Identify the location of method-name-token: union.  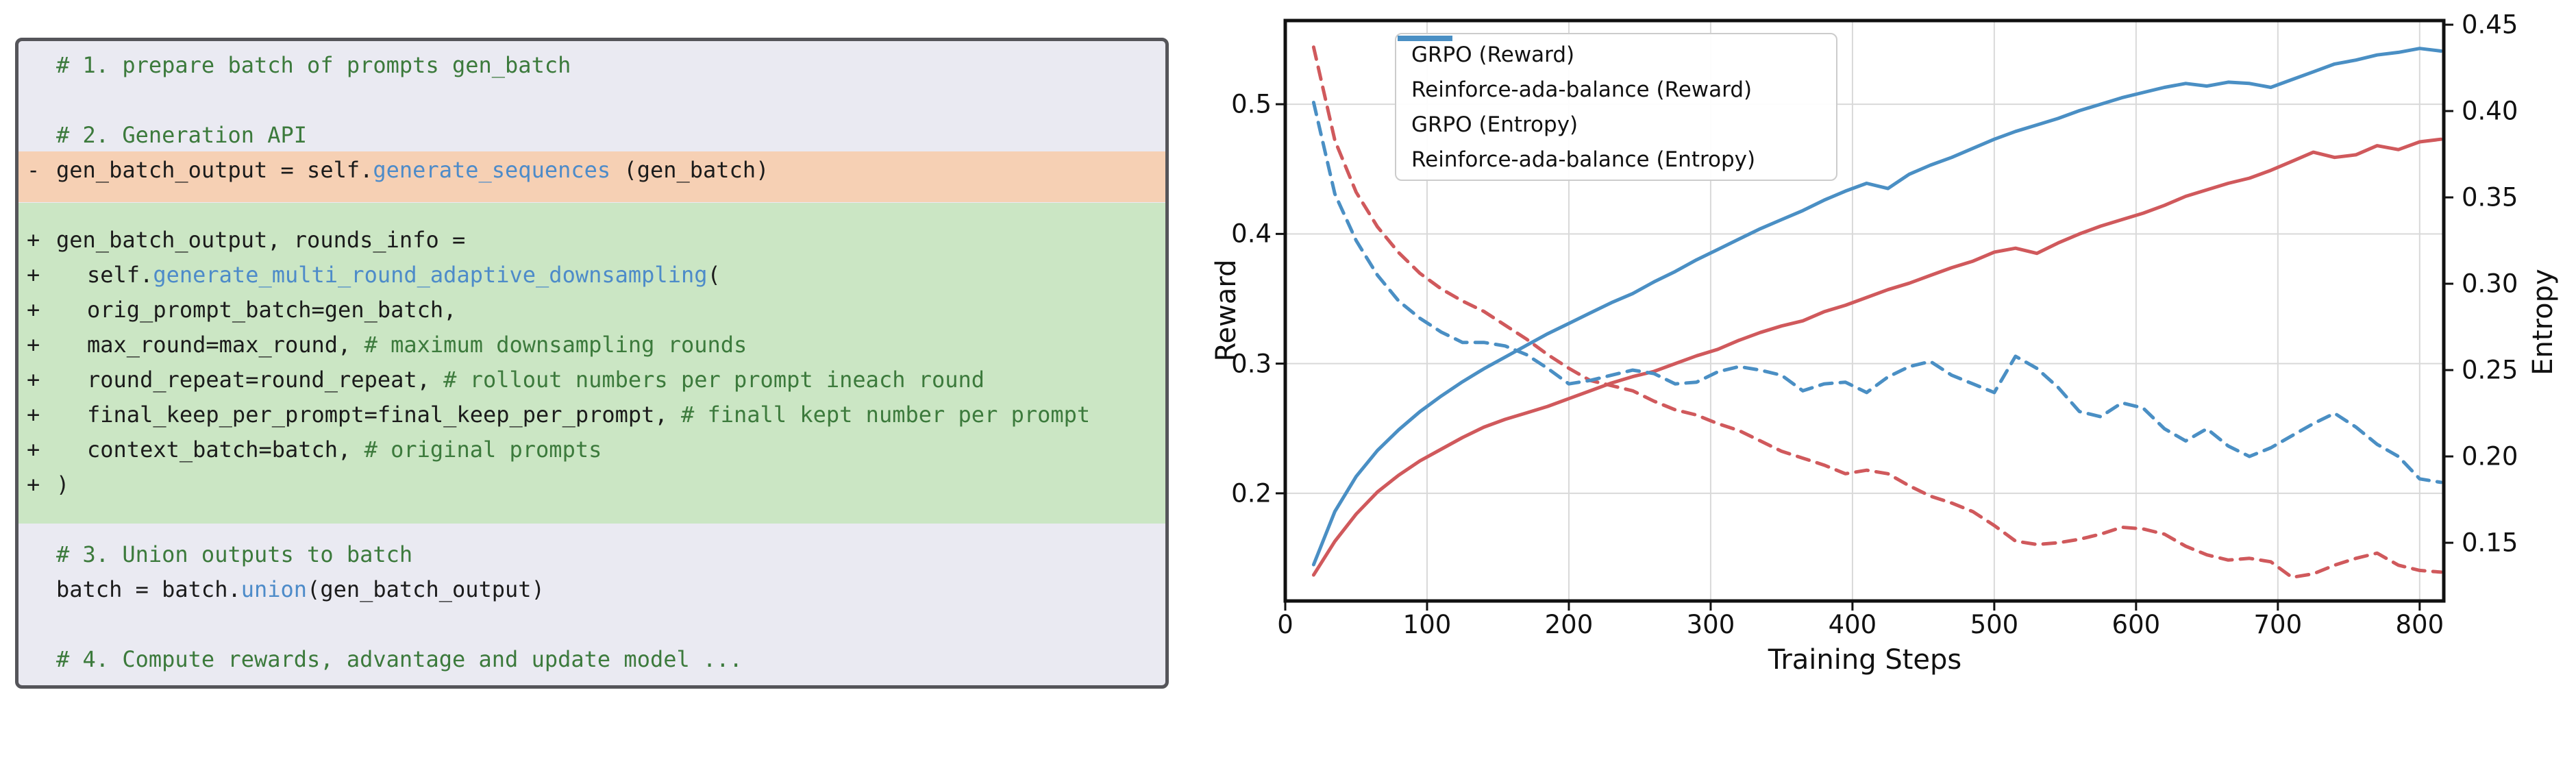
(274, 589).